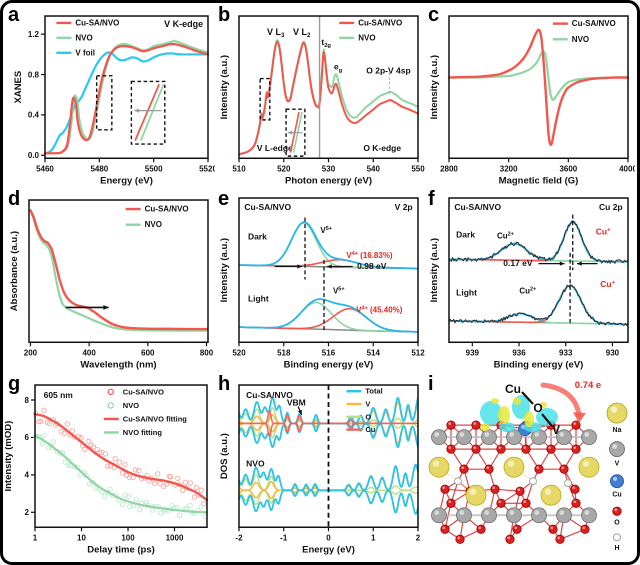  I want to click on svg-text: V4+ (16.83%), so click(369, 256).